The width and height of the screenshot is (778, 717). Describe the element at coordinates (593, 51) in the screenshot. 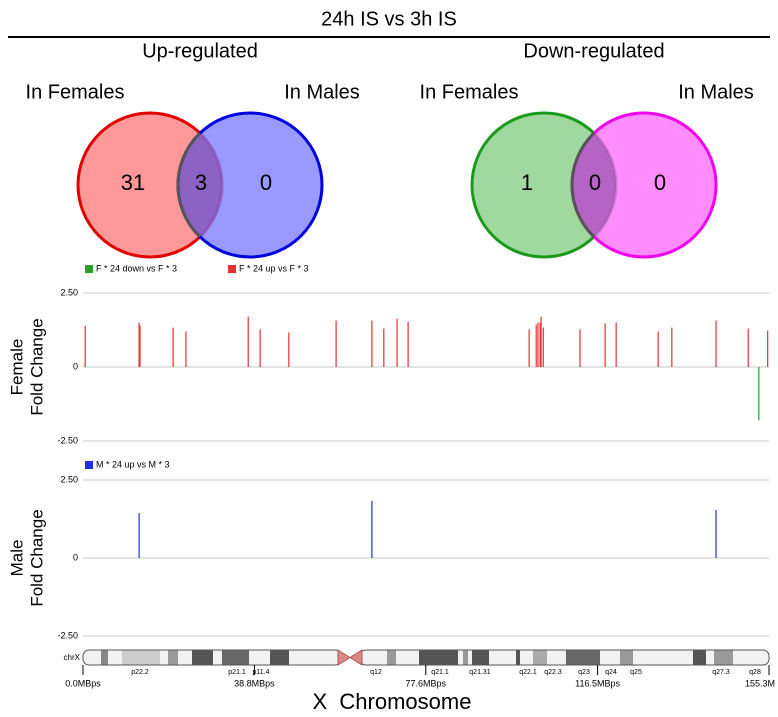

I see `venn-title: Down-regulated` at that location.